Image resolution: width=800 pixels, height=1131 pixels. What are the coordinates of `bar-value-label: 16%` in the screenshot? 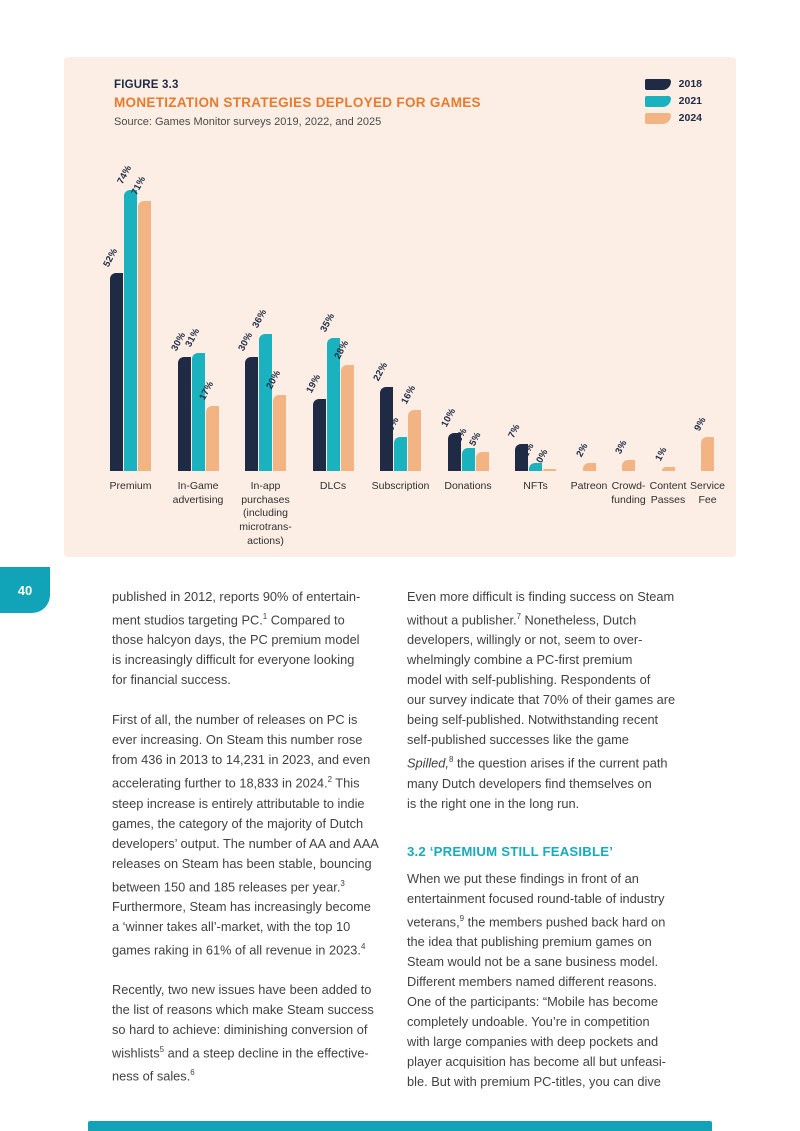 It's located at (409, 395).